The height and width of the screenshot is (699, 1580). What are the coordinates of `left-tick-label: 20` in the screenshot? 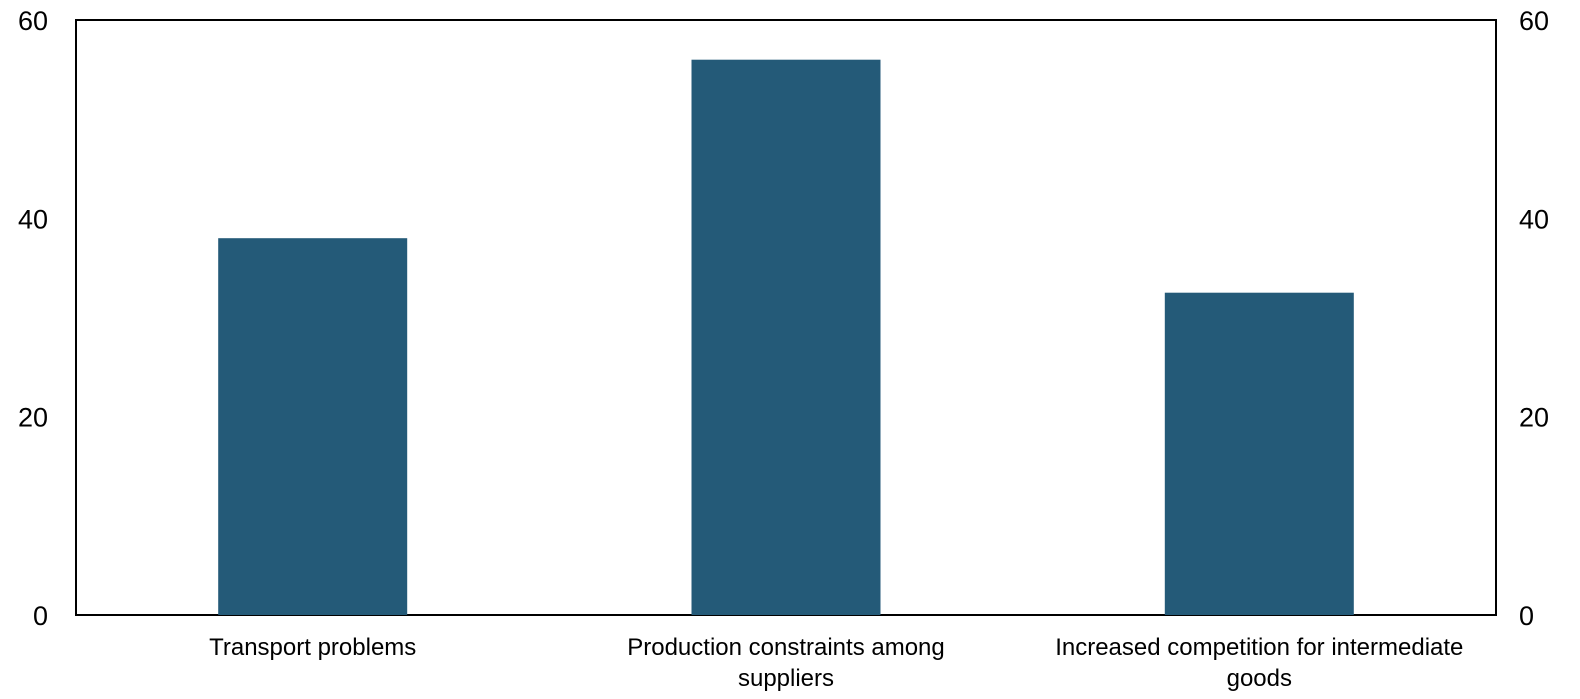 It's located at (33, 418).